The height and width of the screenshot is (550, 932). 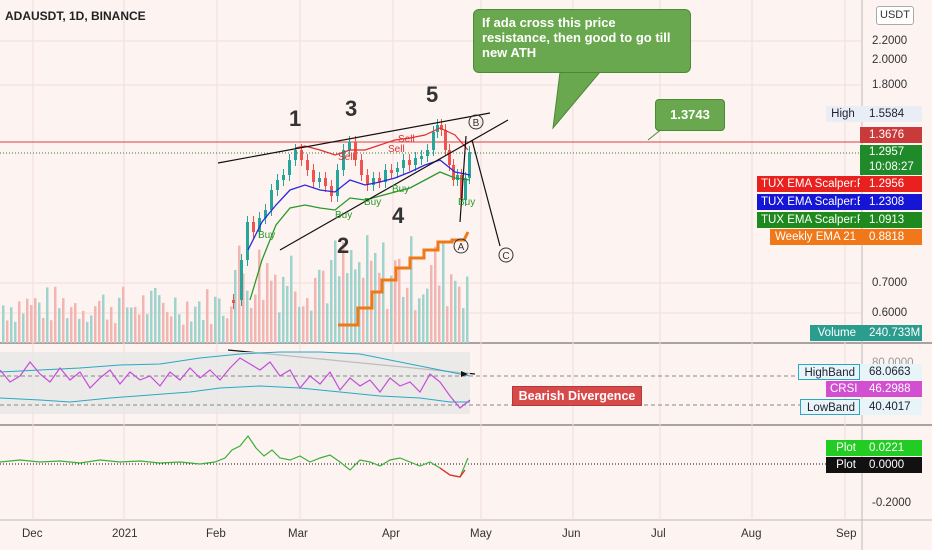 I want to click on ind-tag-2-name: TUX EMA Scalper:Plot, so click(x=817, y=220).